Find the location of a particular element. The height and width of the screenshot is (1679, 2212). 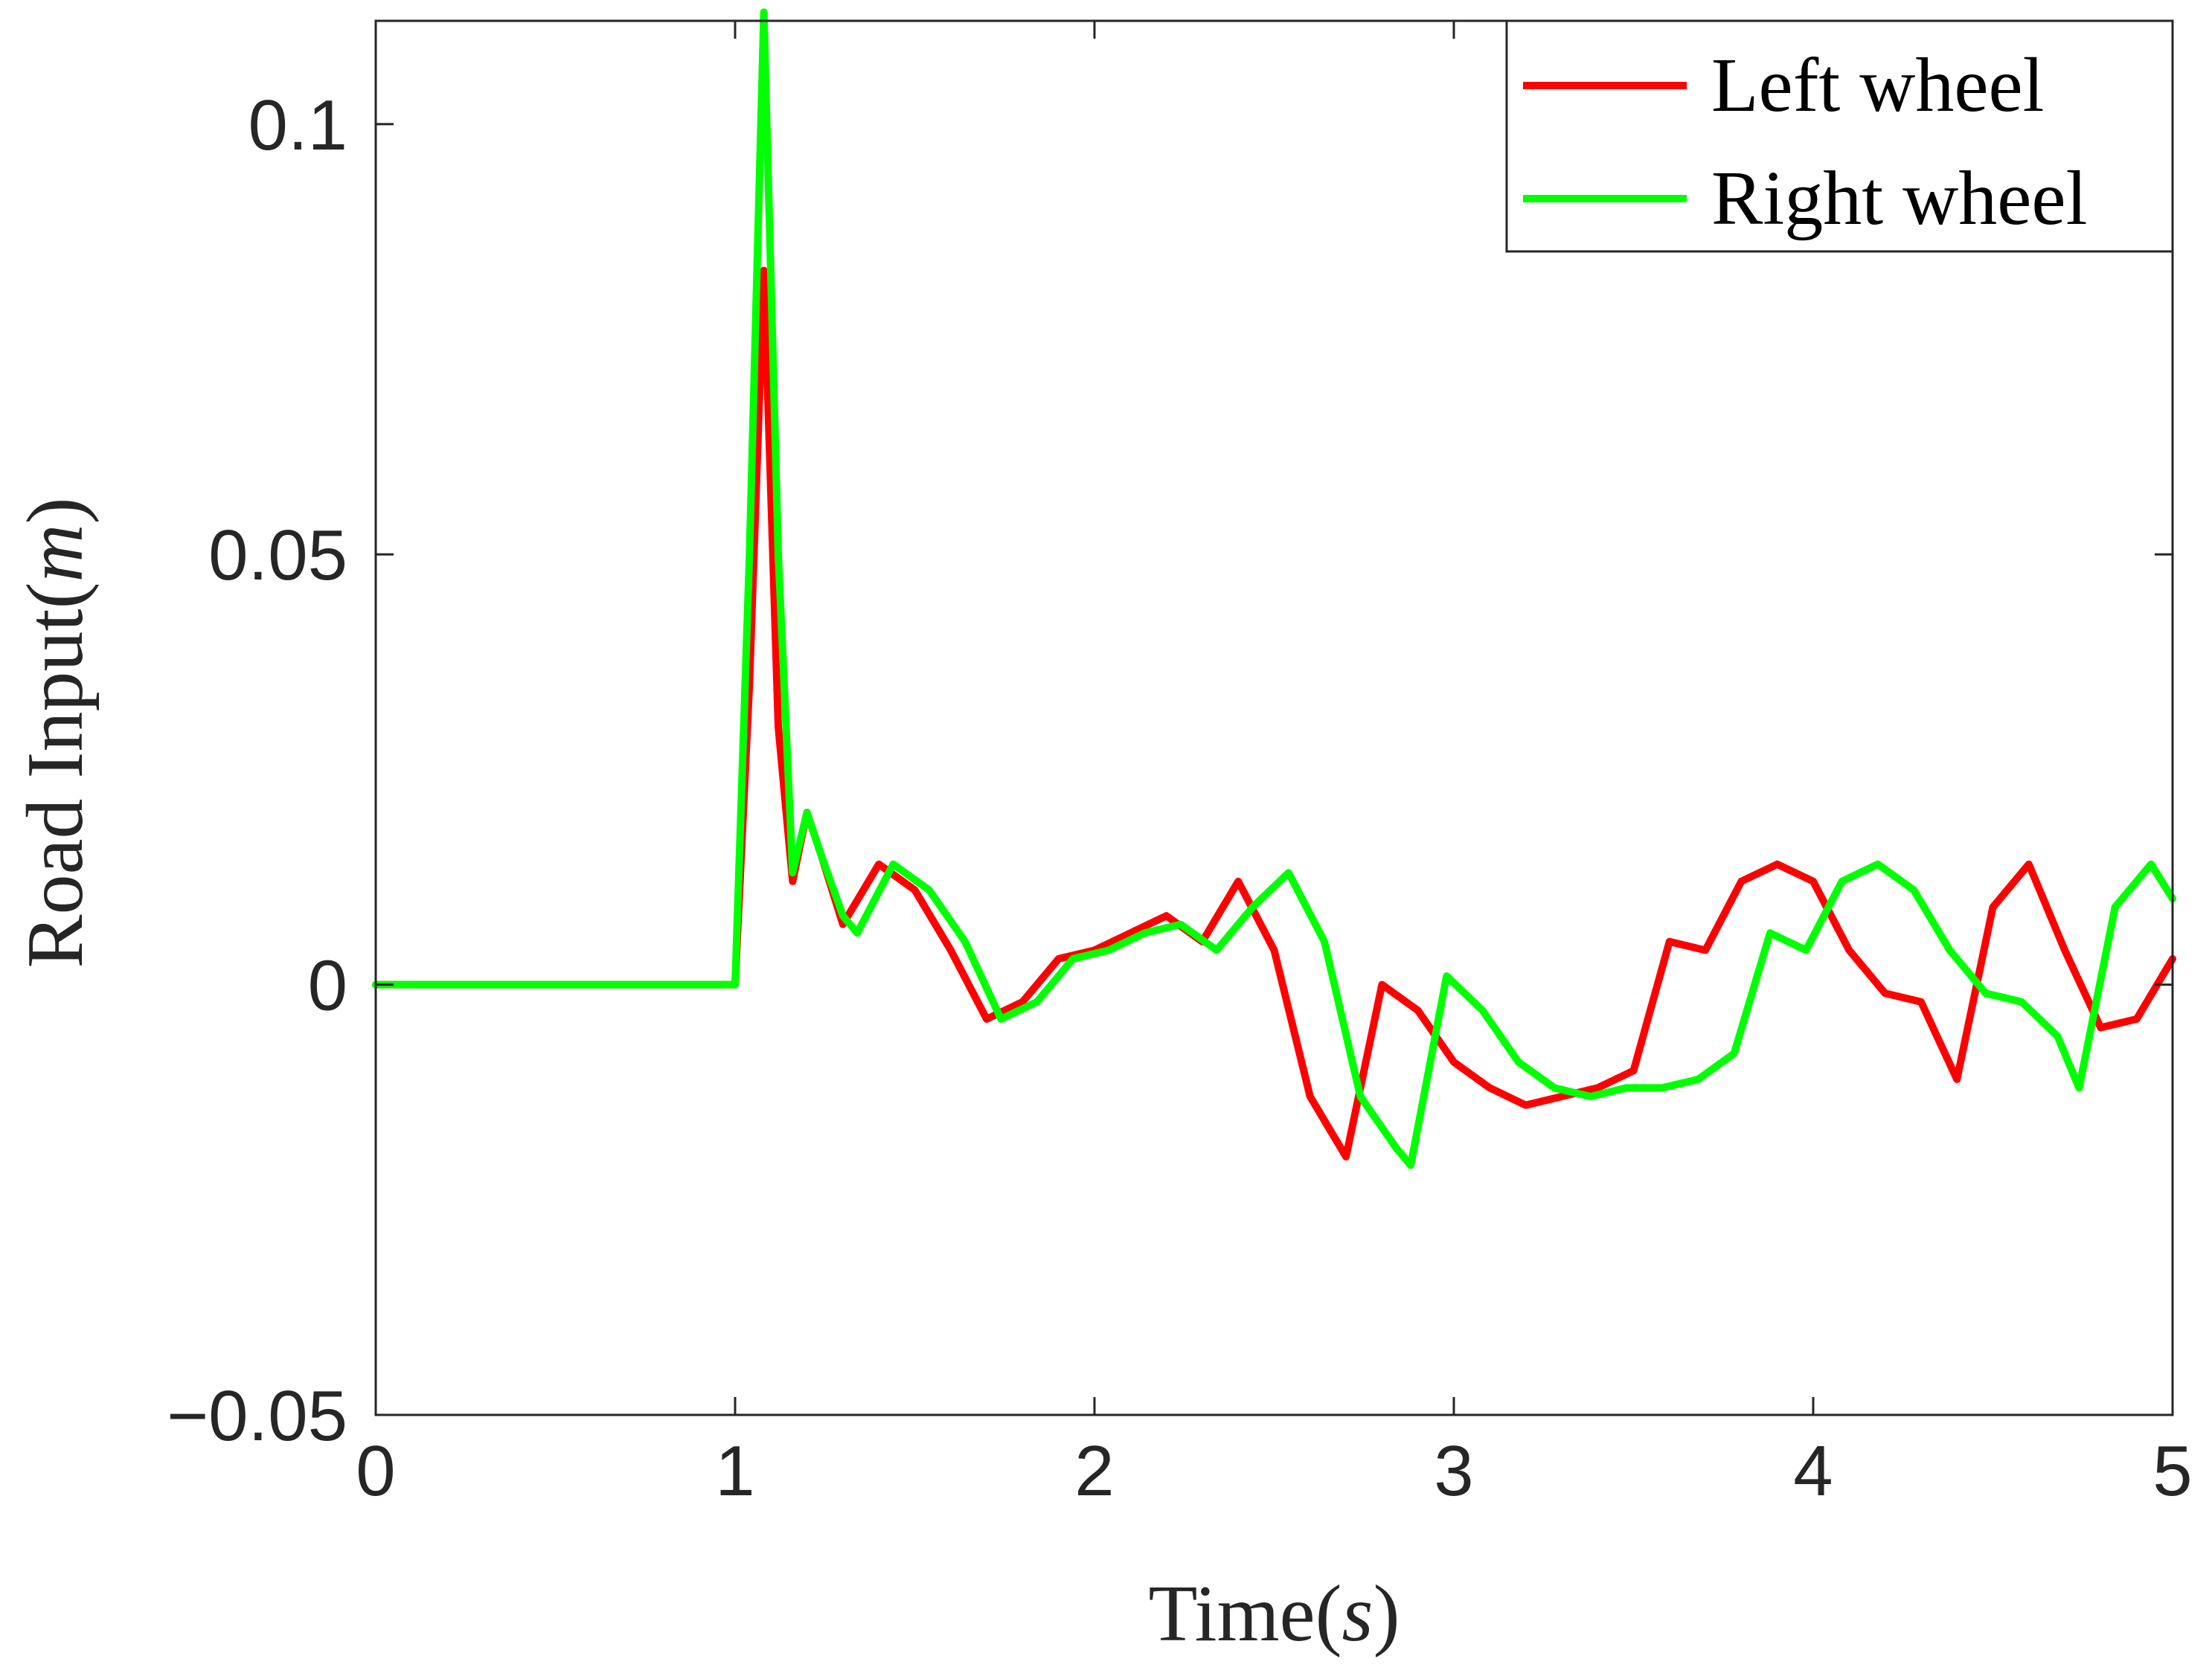

x-tick-label: 1 is located at coordinates (734, 1471).